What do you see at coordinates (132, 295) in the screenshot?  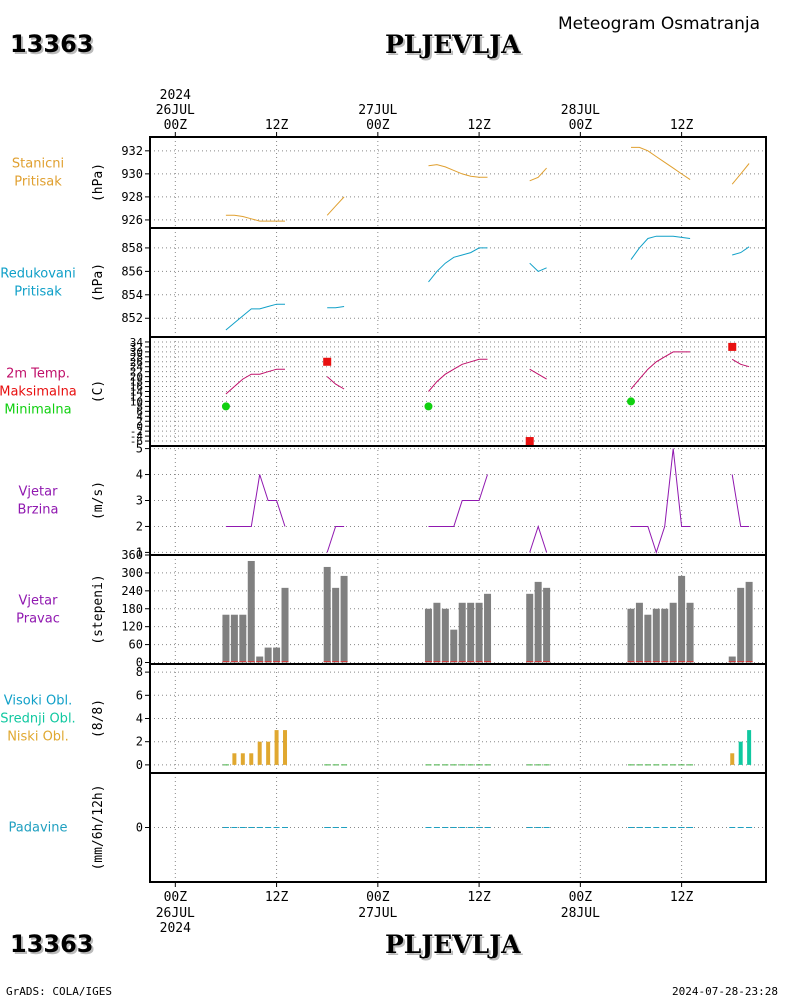 I see `y-tick-label: 854` at bounding box center [132, 295].